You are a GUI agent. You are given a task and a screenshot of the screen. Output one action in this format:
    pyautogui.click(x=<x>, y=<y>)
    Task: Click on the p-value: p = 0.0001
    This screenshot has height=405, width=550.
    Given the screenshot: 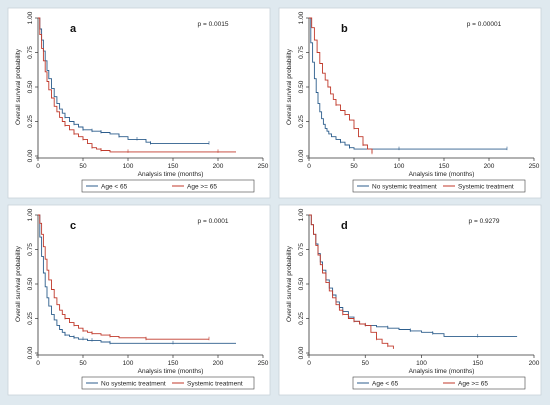 What is the action you would take?
    pyautogui.click(x=213, y=221)
    